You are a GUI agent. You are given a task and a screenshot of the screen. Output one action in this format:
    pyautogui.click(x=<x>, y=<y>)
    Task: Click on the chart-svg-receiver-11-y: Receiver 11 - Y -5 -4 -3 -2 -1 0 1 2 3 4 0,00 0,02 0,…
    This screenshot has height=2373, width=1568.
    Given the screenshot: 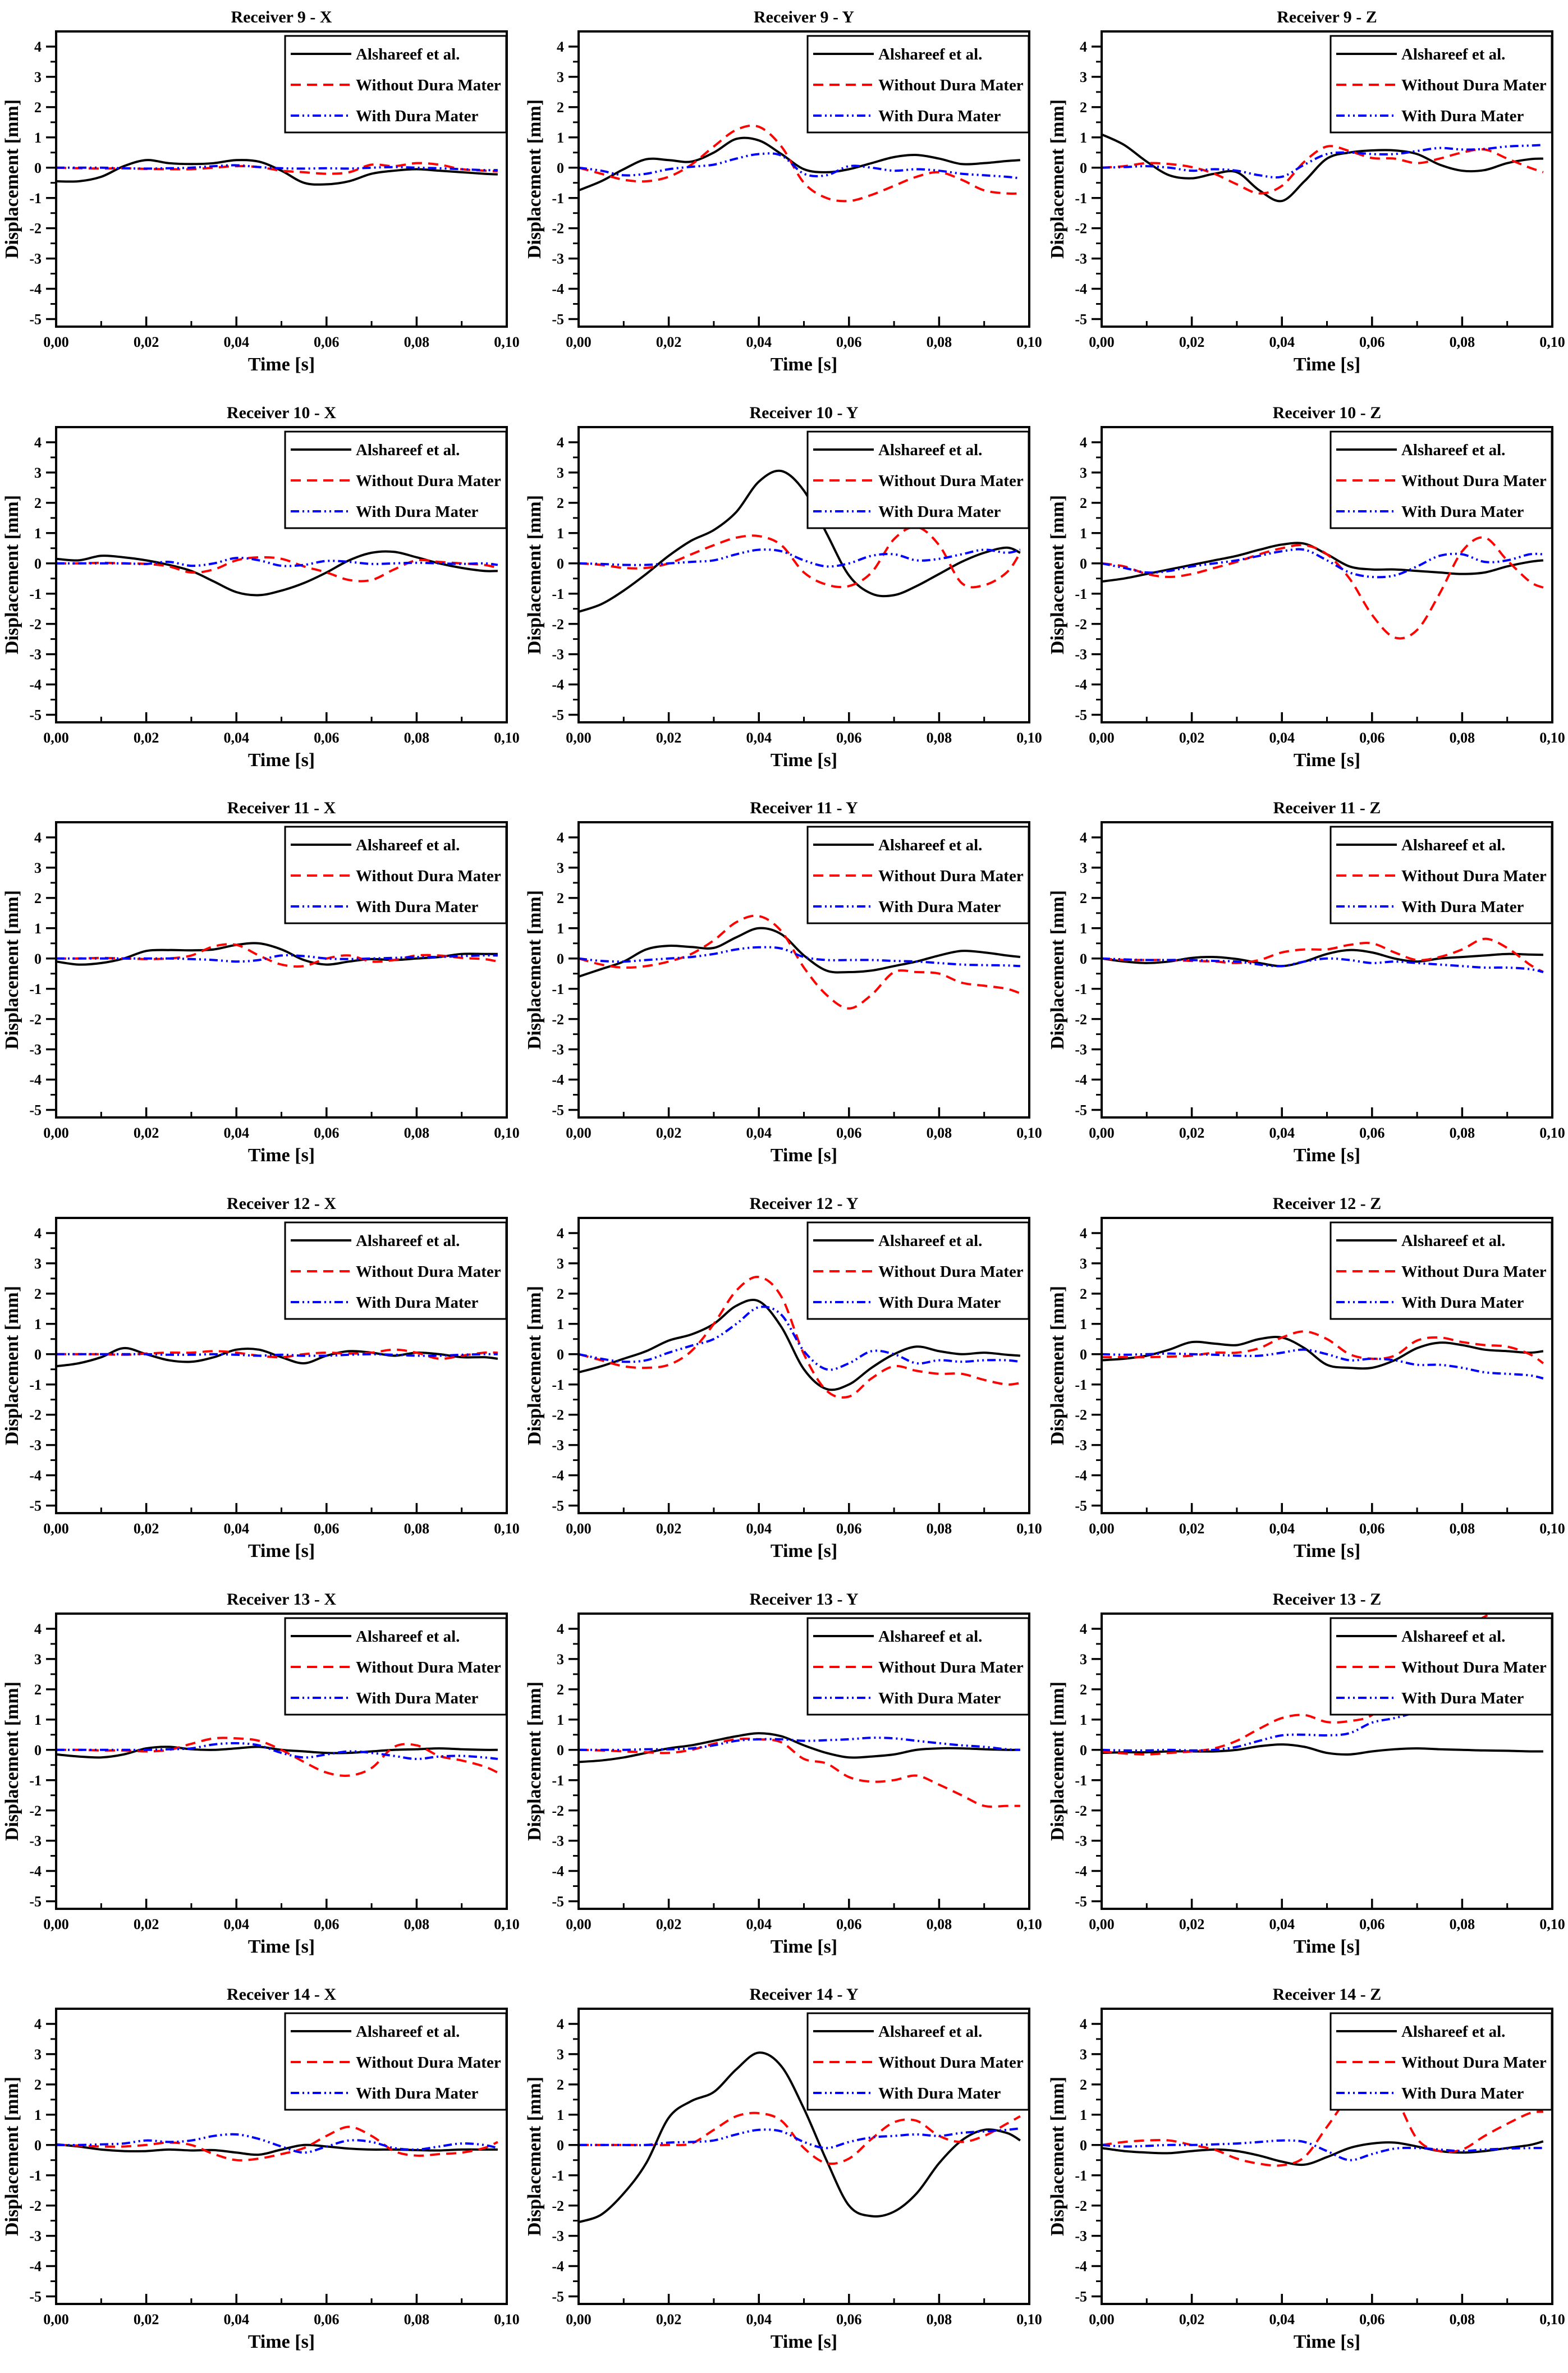 What is the action you would take?
    pyautogui.click(x=783, y=983)
    